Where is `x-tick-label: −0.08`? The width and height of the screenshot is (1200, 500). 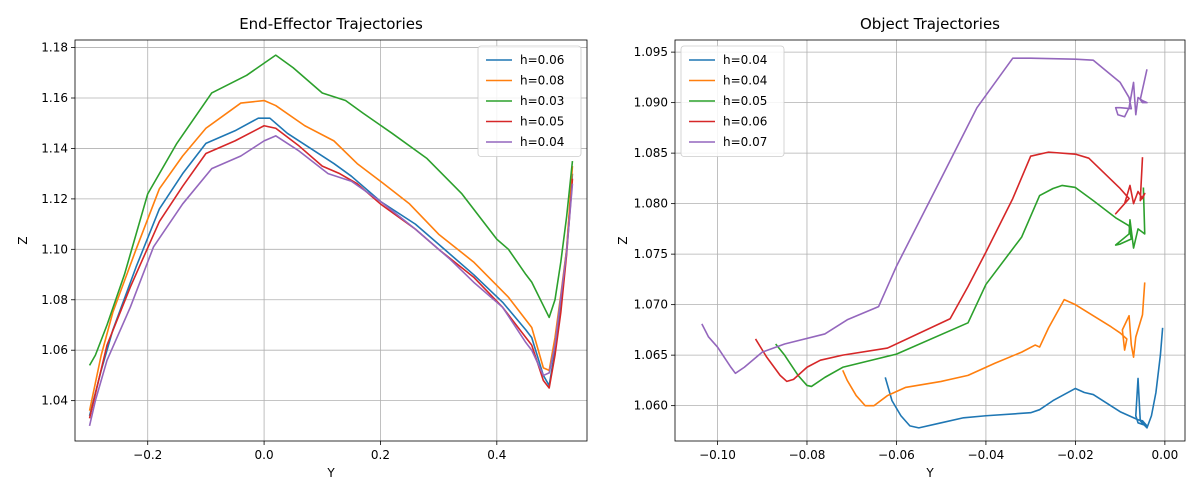 x-tick-label: −0.08 is located at coordinates (807, 455).